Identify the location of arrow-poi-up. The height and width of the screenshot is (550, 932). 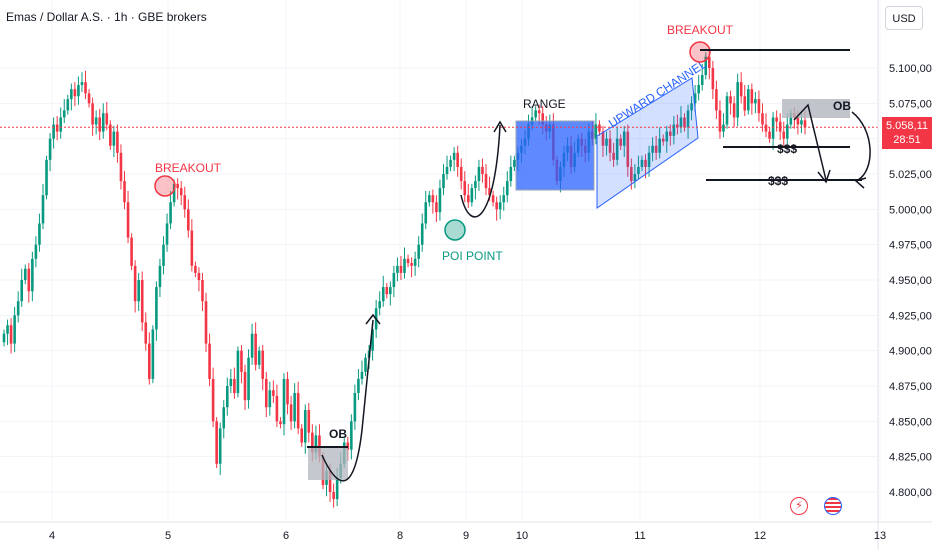
(480, 171).